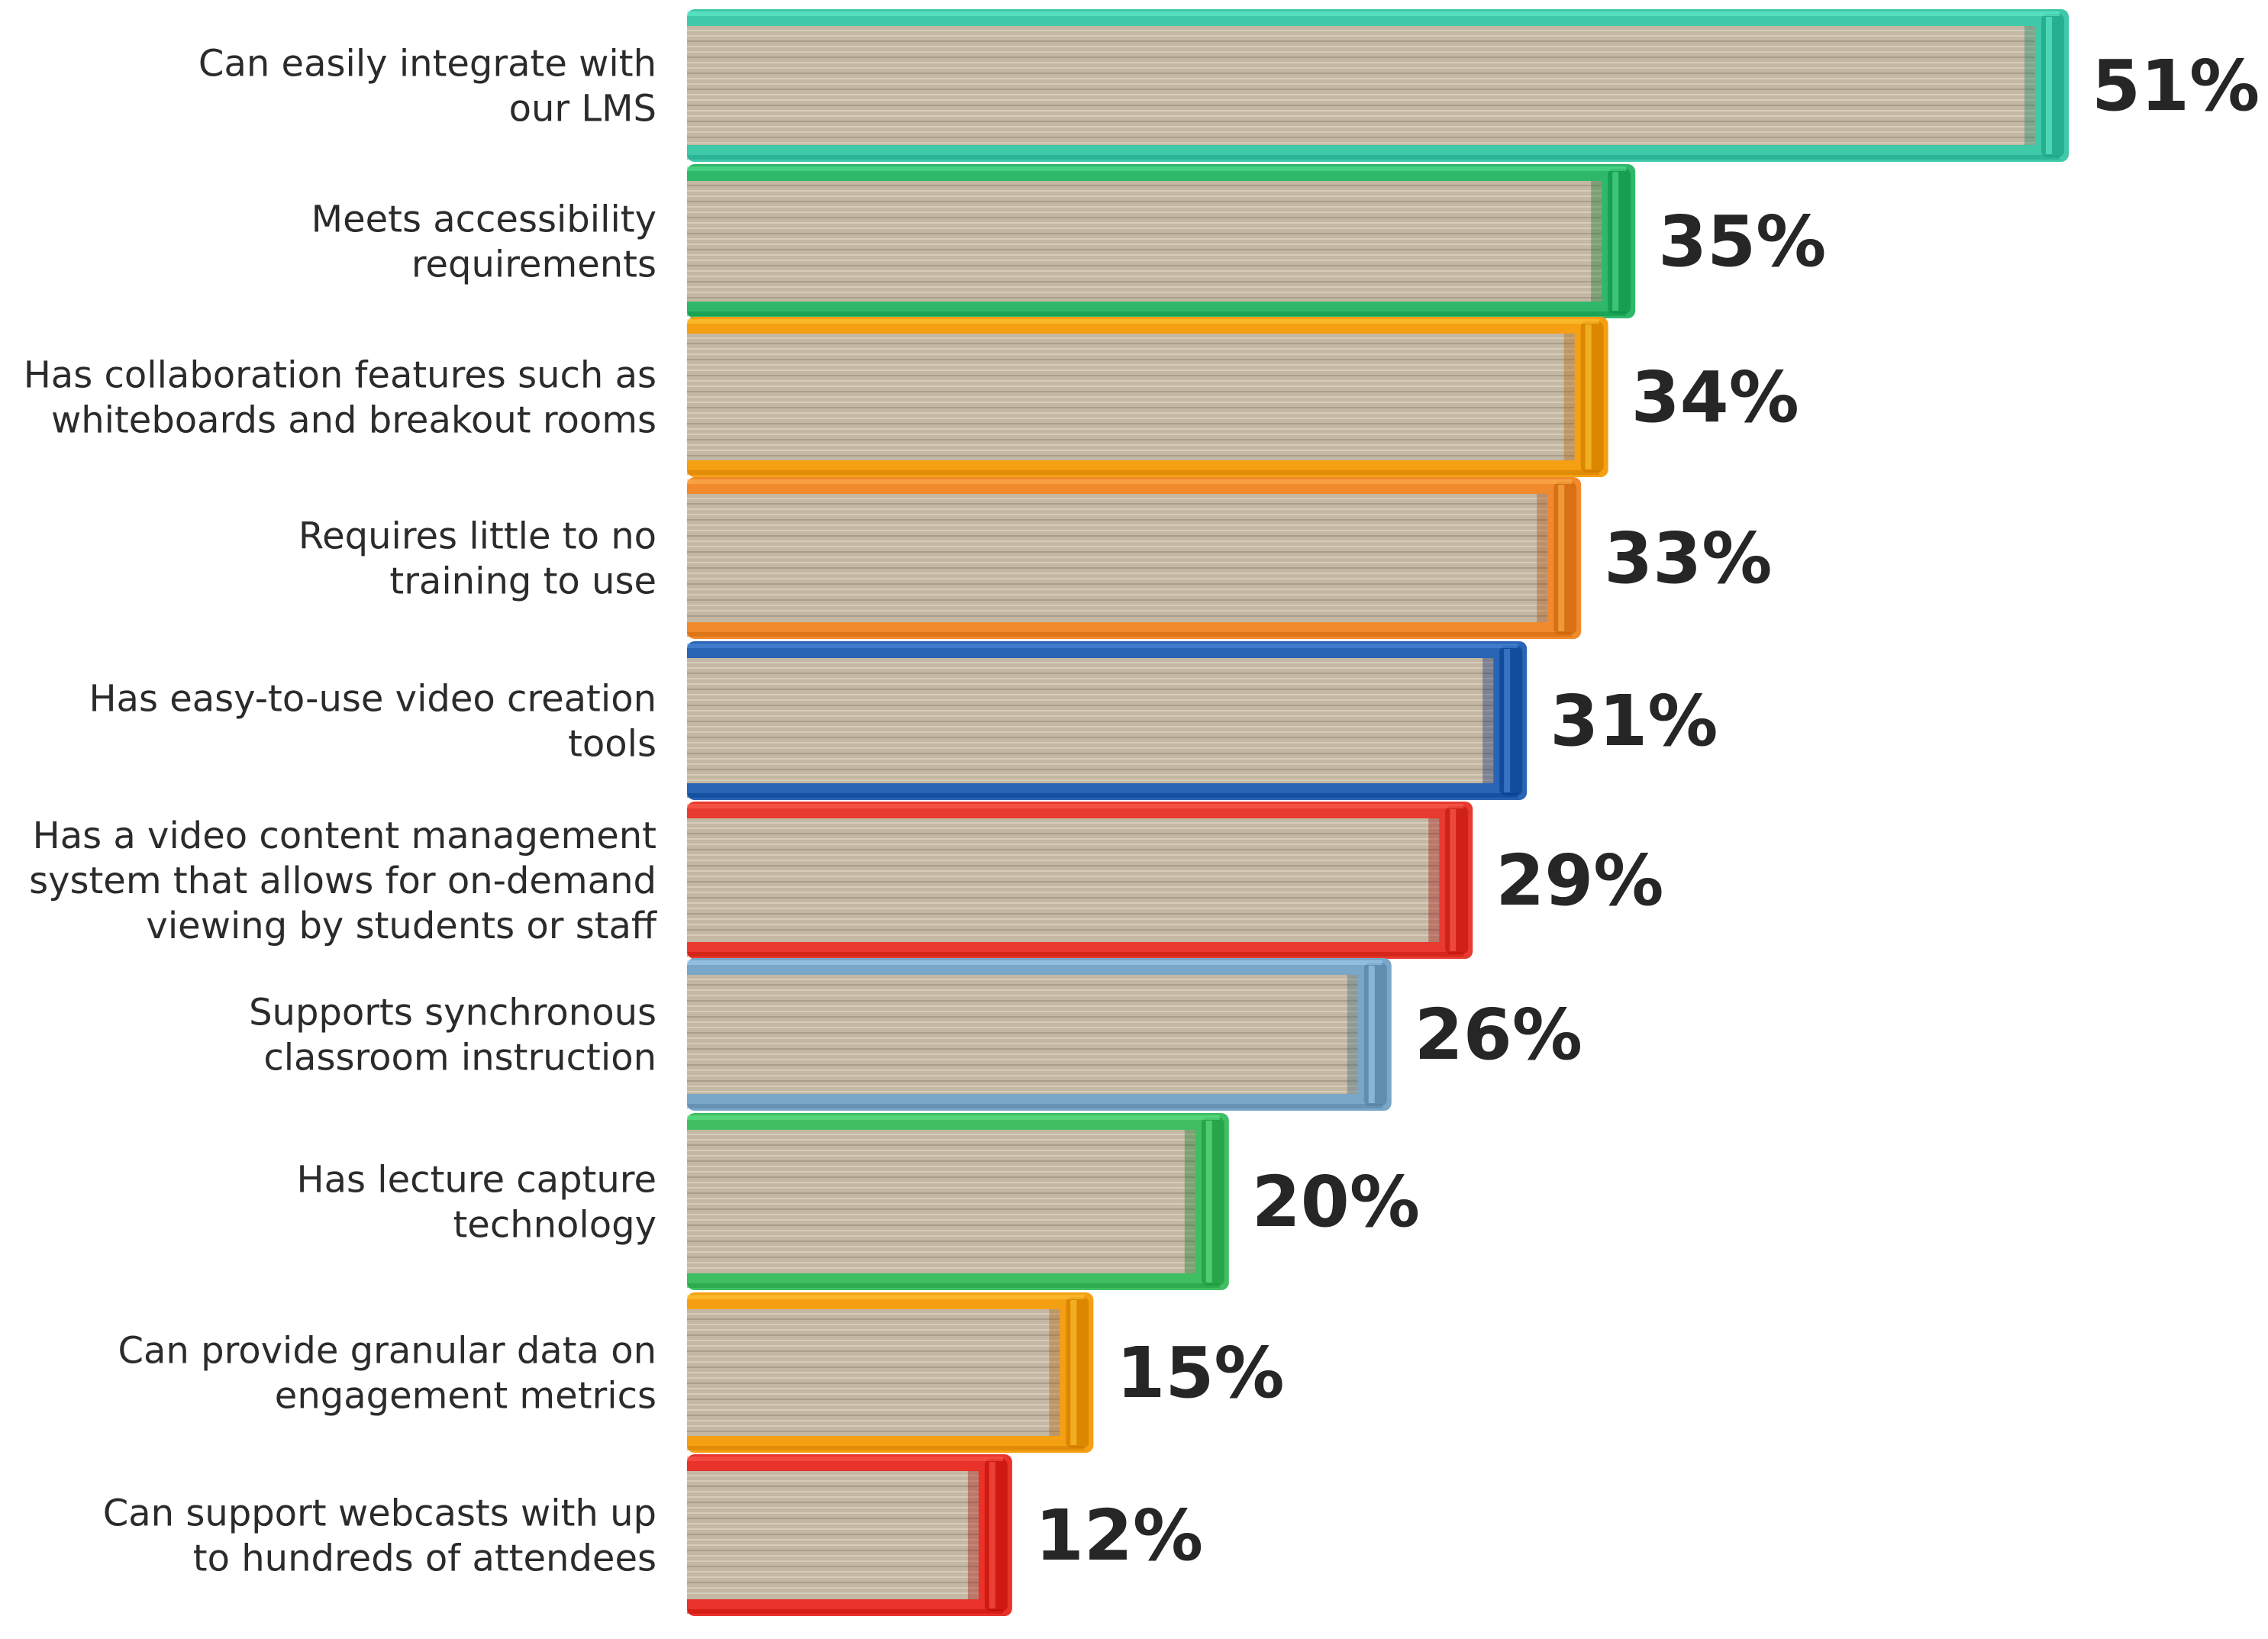 This screenshot has width=2268, height=1639. I want to click on category-label-line: Has a video content management, so click(345, 836).